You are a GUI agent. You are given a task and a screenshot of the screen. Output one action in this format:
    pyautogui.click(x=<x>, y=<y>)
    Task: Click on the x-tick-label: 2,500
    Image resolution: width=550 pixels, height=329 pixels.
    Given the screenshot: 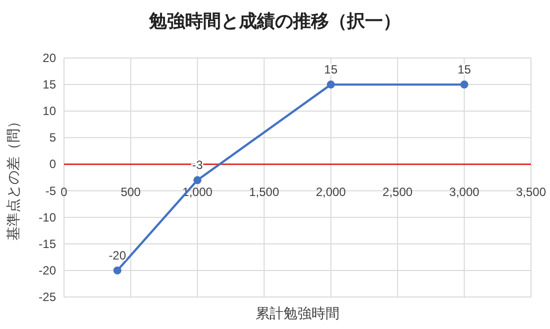 What is the action you would take?
    pyautogui.click(x=397, y=192)
    